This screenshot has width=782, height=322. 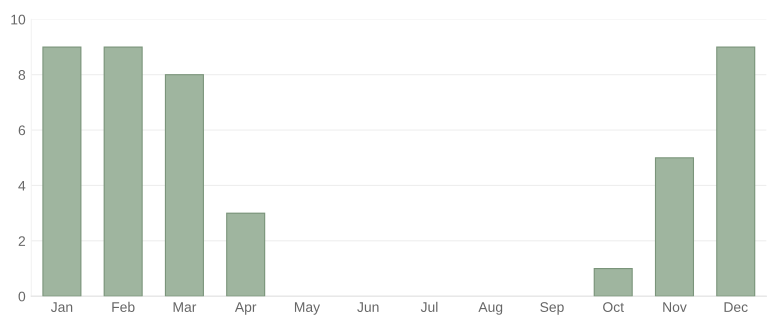 I want to click on x-tick-label: Nov, so click(x=675, y=307).